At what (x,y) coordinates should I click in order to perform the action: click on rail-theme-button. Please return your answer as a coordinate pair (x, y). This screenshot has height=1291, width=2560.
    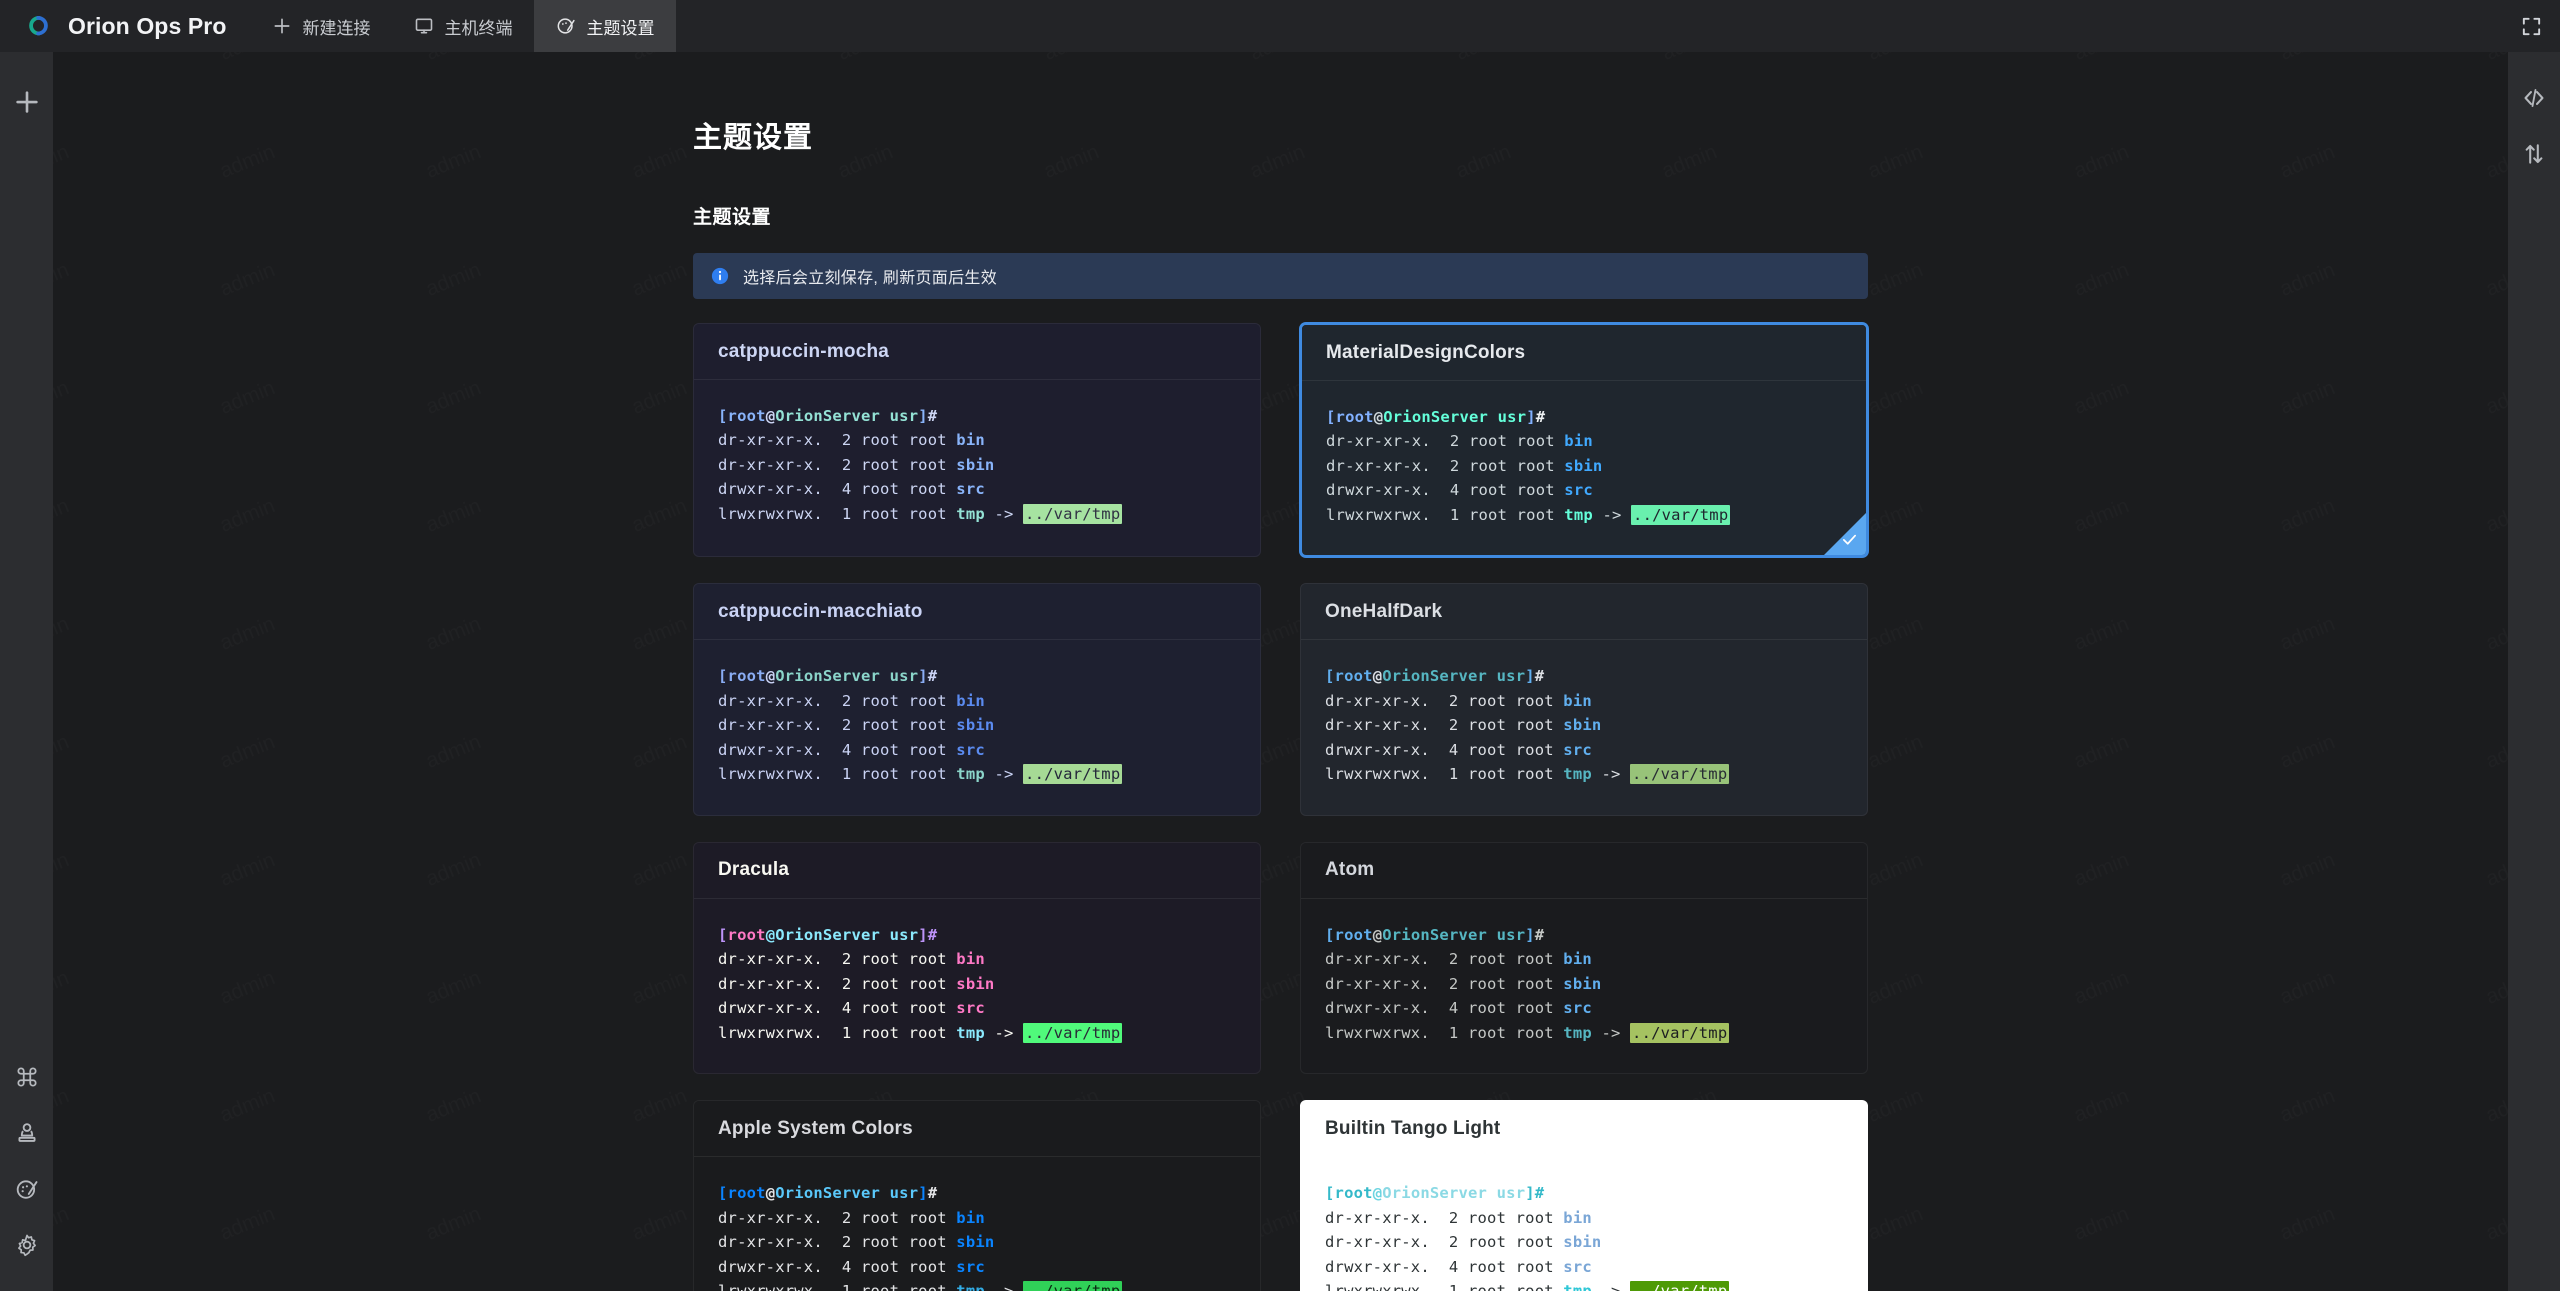
    Looking at the image, I should click on (26, 1189).